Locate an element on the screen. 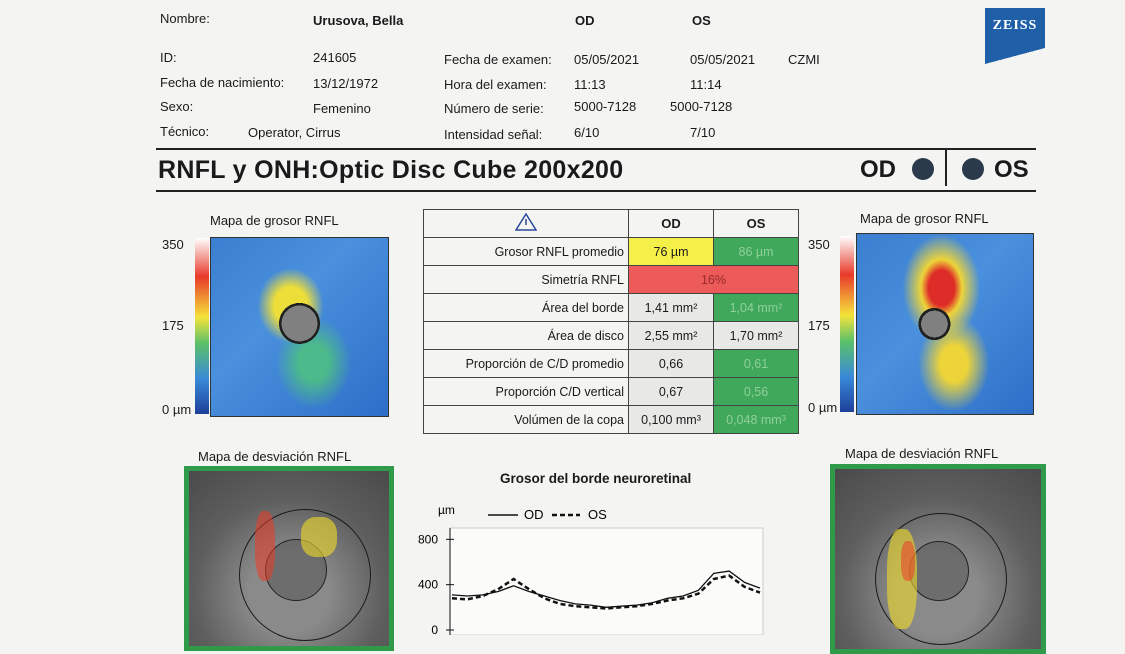 This screenshot has width=1125, height=654. row-symmetry-value: 16% is located at coordinates (713, 279).